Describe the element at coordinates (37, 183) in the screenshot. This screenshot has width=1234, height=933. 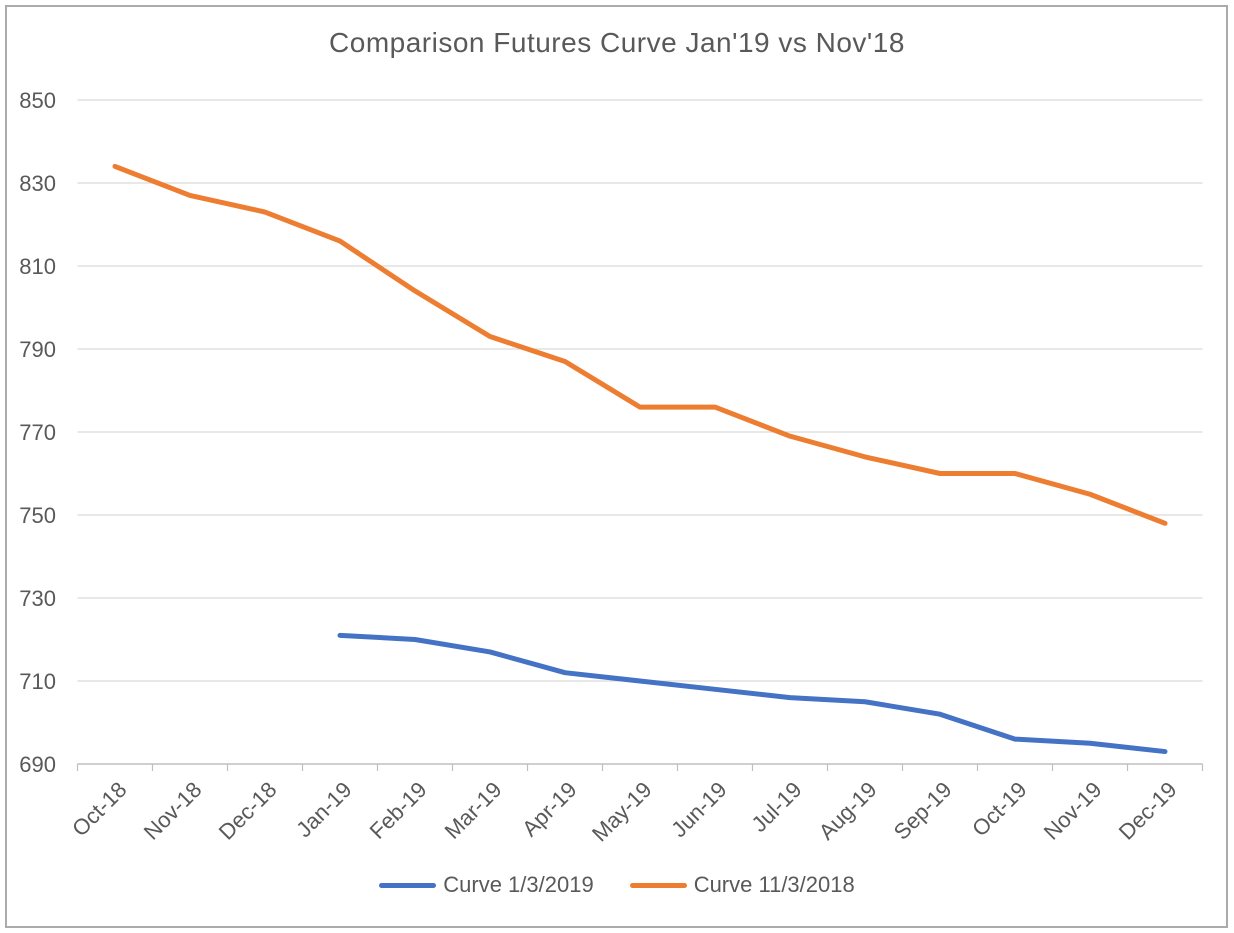
I see `y-axis-tick-label: 830` at that location.